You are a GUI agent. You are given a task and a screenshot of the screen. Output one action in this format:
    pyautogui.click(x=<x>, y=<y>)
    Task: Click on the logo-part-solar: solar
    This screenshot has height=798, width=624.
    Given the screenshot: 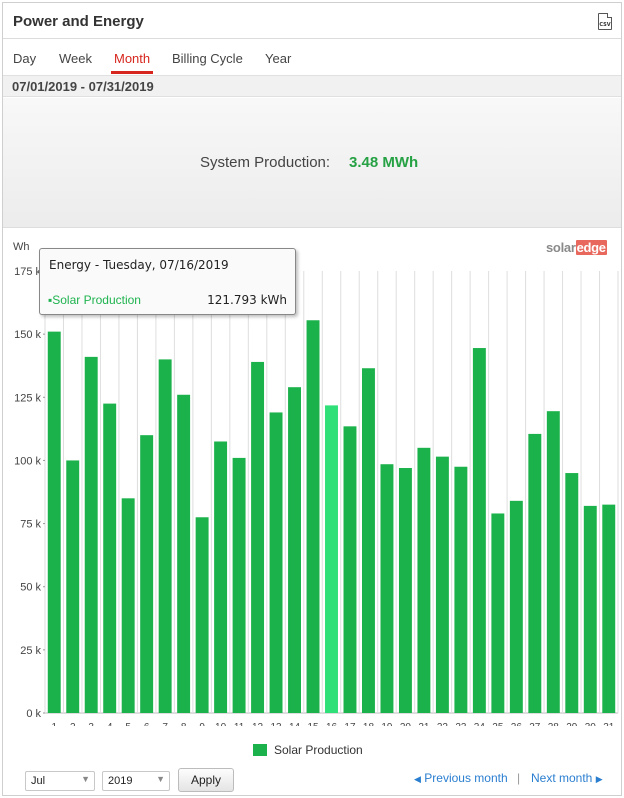 What is the action you would take?
    pyautogui.click(x=561, y=247)
    